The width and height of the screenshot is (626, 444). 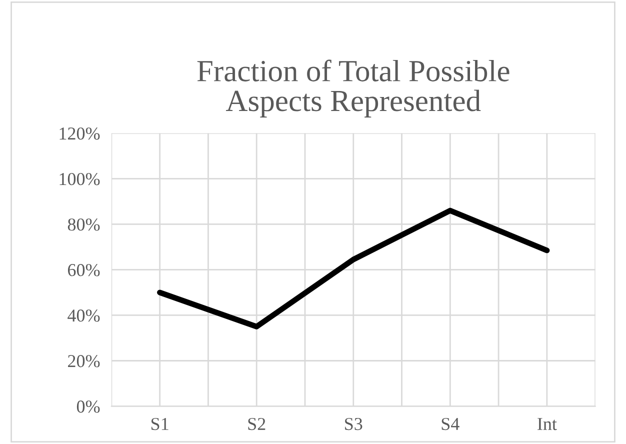 I want to click on y-tick-label: 80%, so click(x=84, y=224).